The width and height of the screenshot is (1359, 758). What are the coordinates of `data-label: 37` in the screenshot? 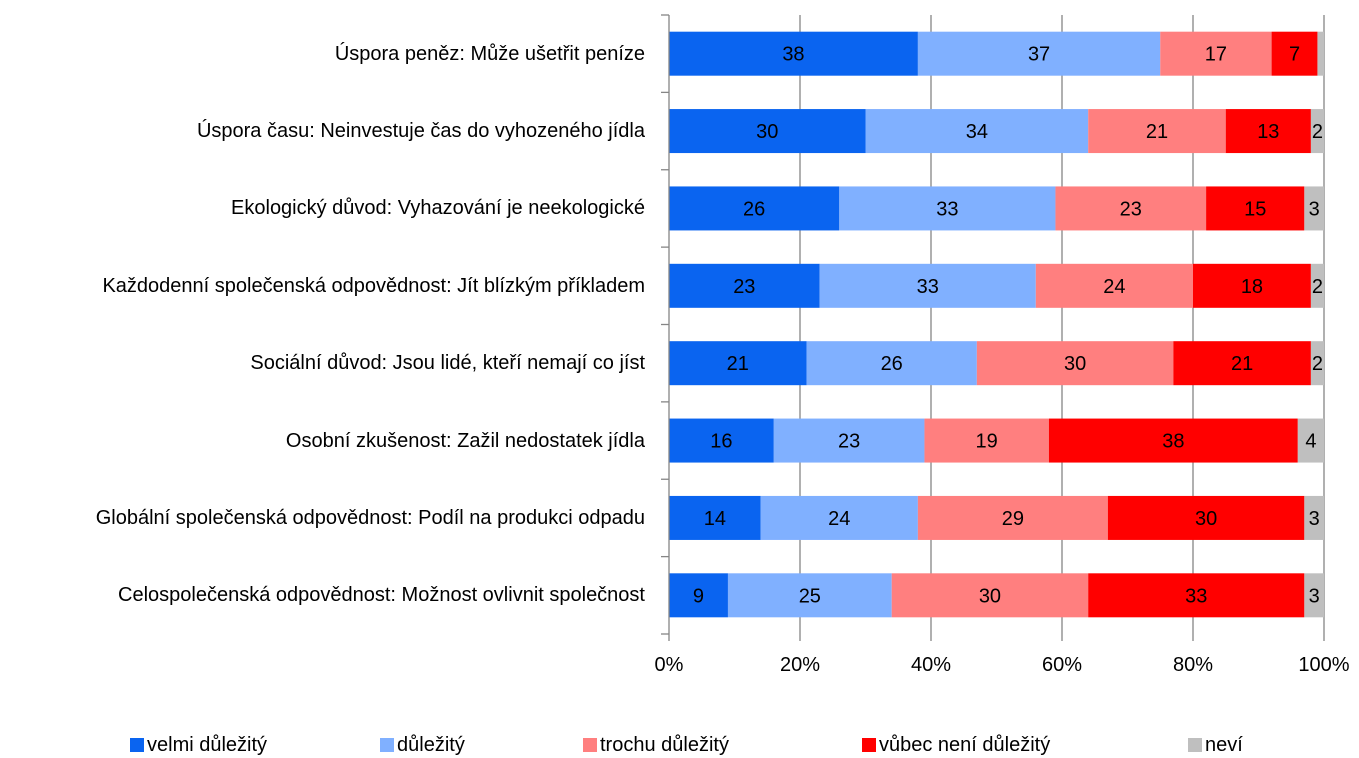 It's located at (1039, 55).